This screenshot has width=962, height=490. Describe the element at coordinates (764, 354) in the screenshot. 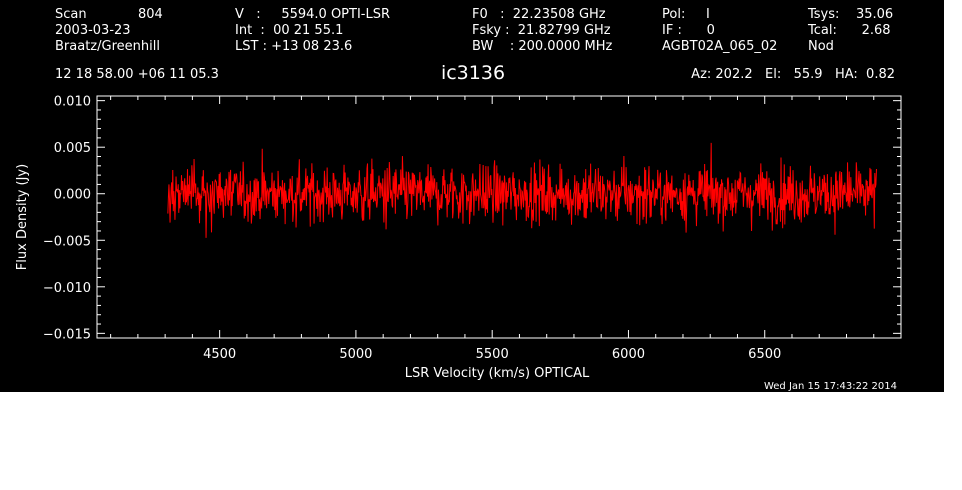

I see `x-tick-label: 6500` at that location.